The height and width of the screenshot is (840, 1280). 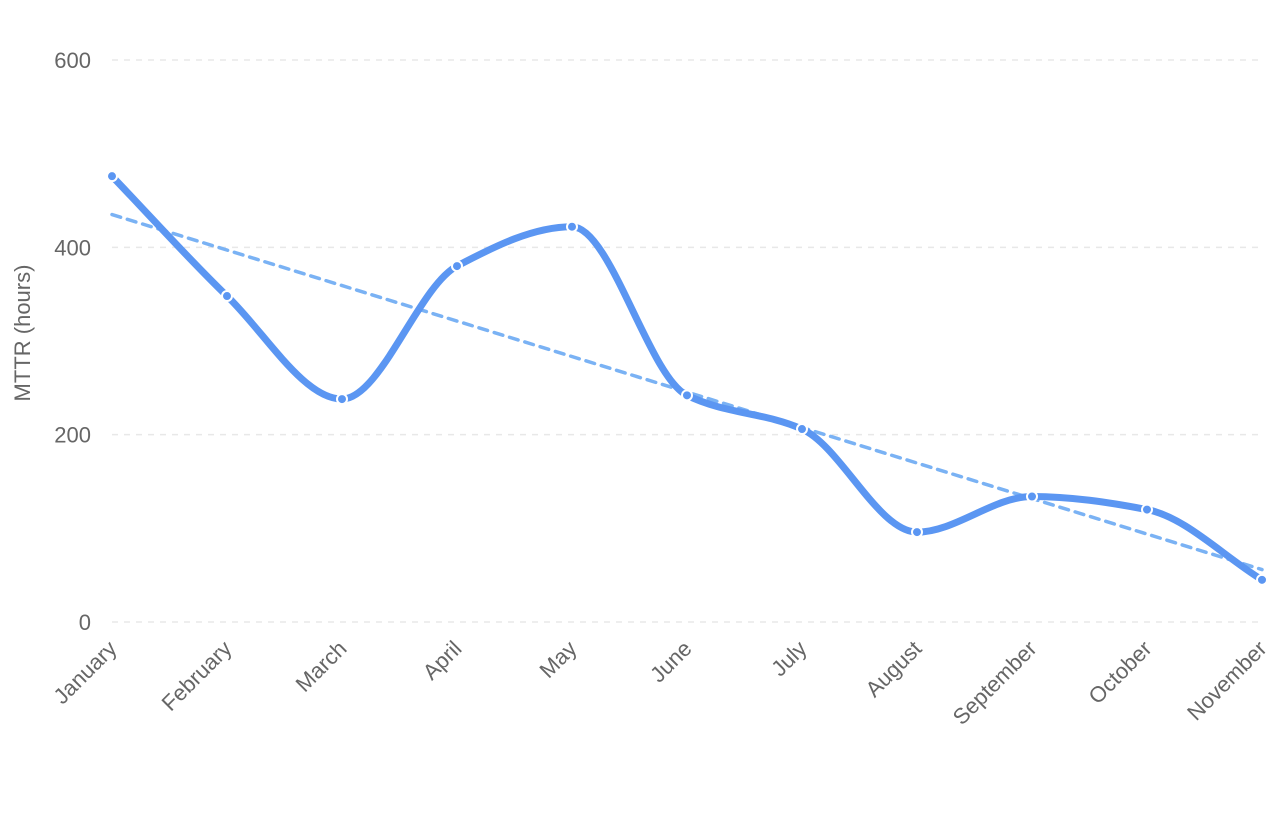 I want to click on y-axis-ticks: 0 200 400 600, so click(x=72, y=341).